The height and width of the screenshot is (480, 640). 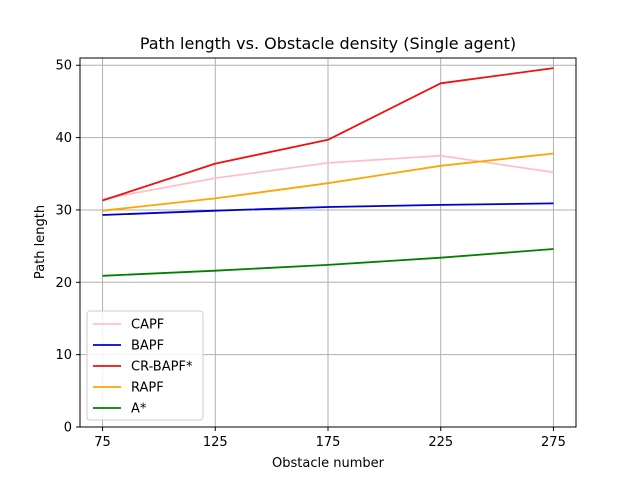 I want to click on series-line-rapf, so click(x=328, y=182).